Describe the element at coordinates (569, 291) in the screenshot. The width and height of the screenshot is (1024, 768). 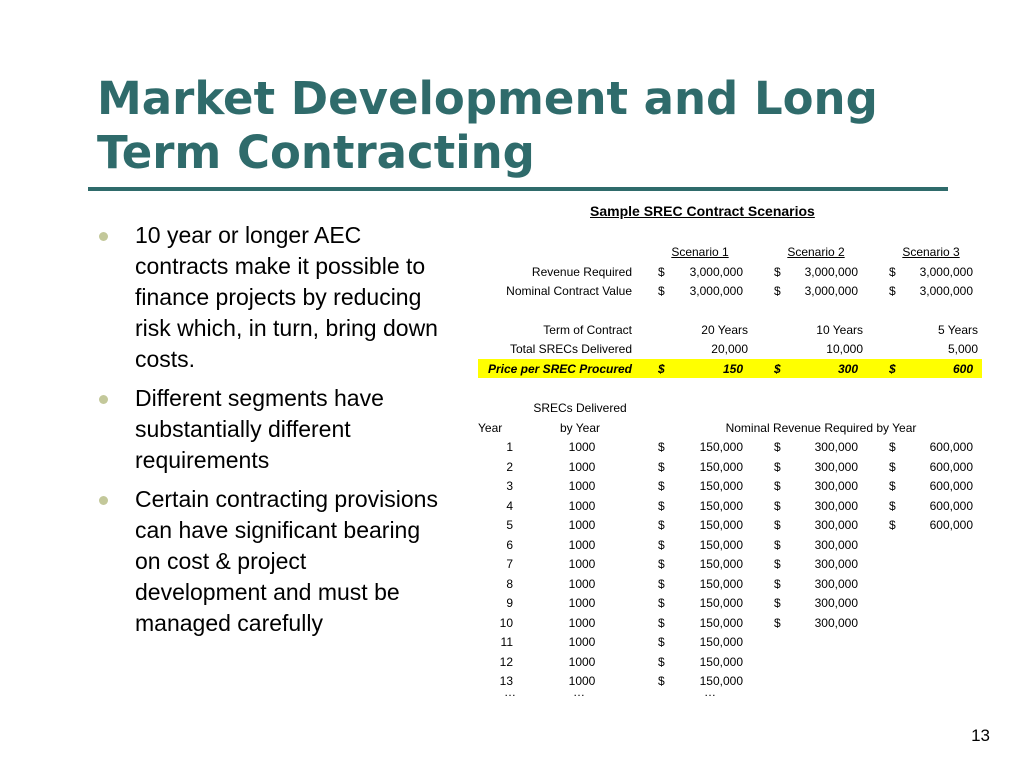
I see `summary-row-label: Nominal Contract Value` at that location.